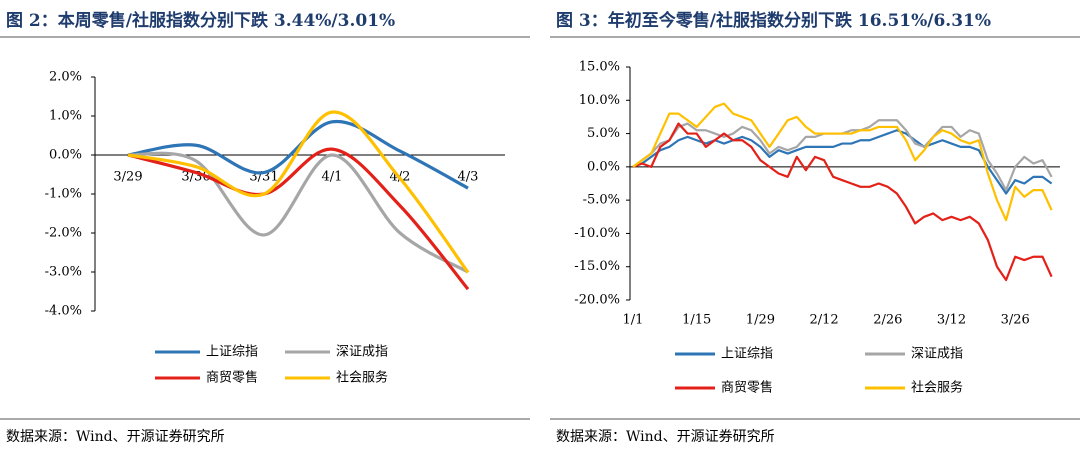  What do you see at coordinates (696, 320) in the screenshot?
I see `x-tick-label: 1/15` at bounding box center [696, 320].